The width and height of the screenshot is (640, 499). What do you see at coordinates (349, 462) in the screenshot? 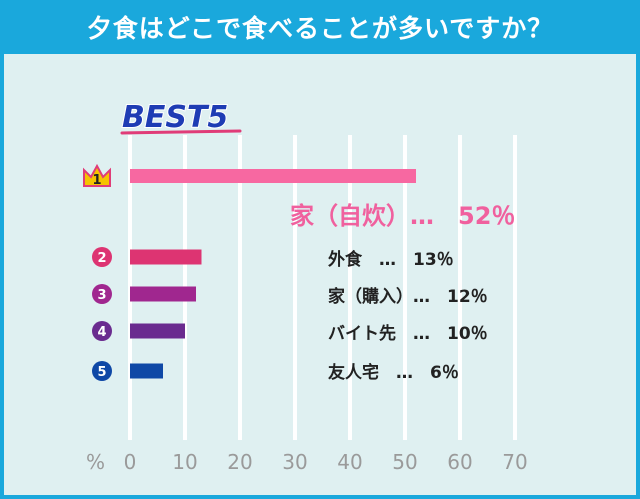
I see `tick-label: 40` at bounding box center [349, 462].